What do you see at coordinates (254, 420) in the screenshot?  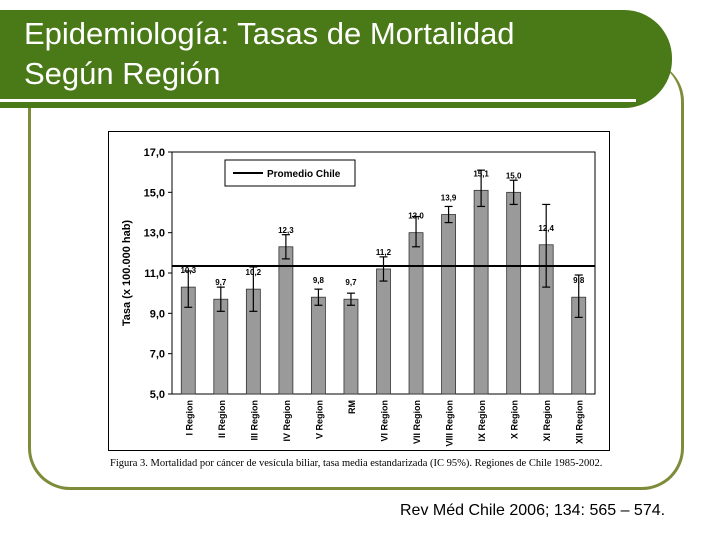 I see `x-tick-label: III Region` at bounding box center [254, 420].